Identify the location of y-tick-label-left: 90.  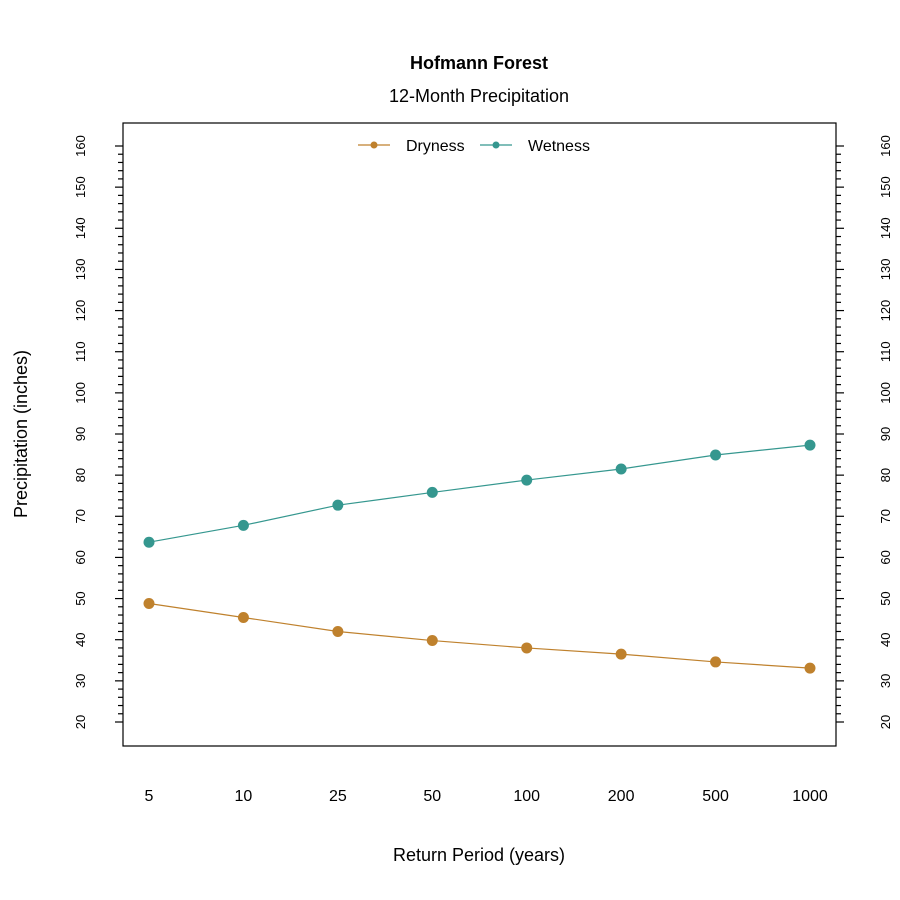
(80, 434).